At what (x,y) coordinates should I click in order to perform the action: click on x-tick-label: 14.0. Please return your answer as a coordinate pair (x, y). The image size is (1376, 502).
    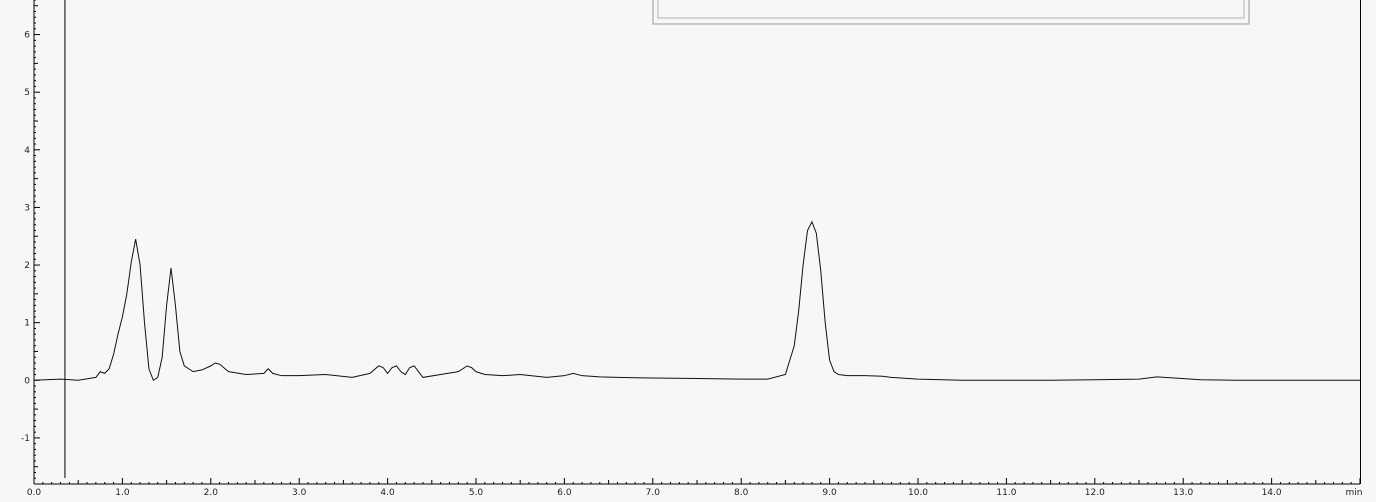
    Looking at the image, I should click on (1272, 493).